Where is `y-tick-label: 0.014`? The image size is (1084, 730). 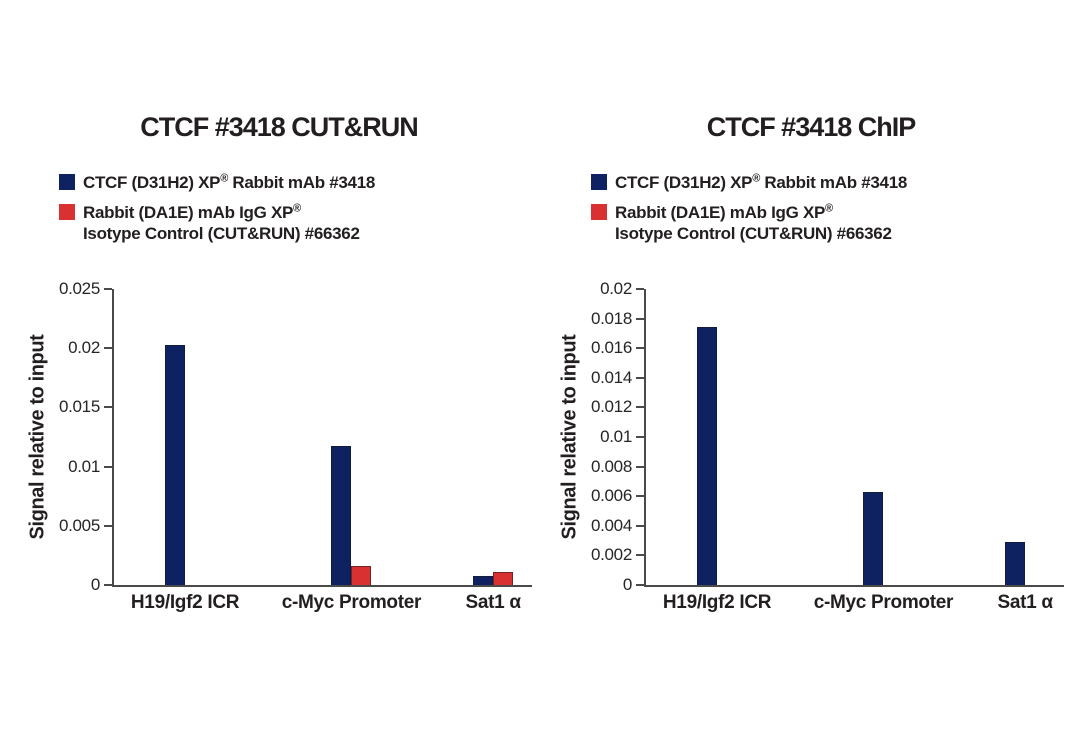 y-tick-label: 0.014 is located at coordinates (611, 377).